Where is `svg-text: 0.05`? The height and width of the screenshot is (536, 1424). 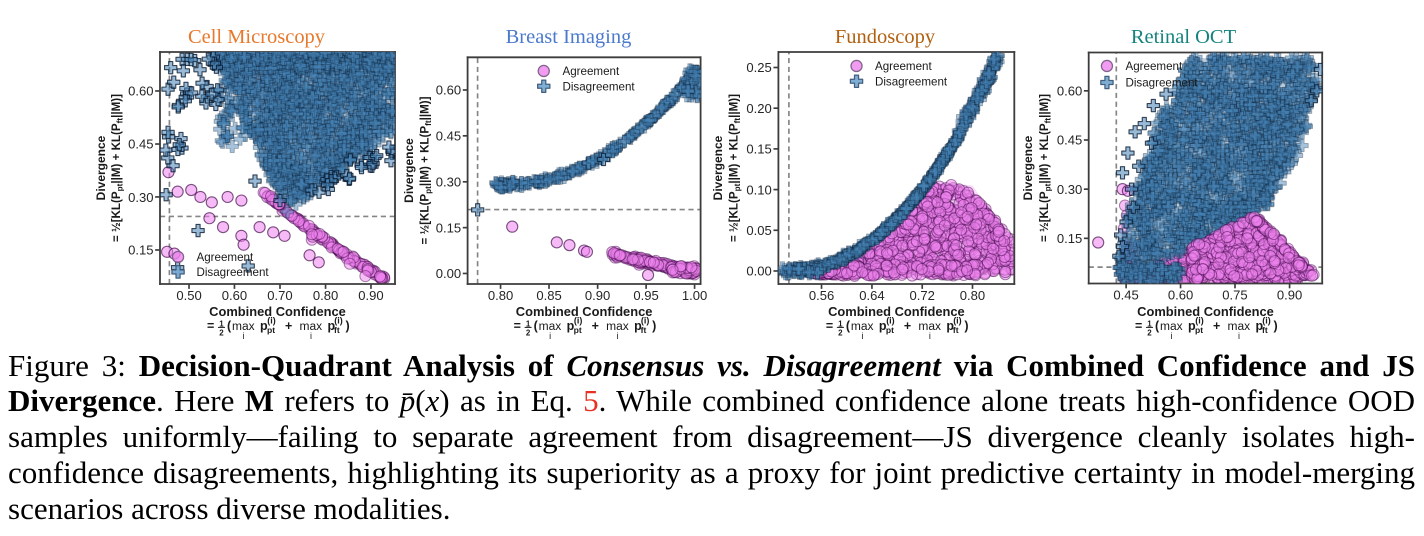 svg-text: 0.05 is located at coordinates (758, 230).